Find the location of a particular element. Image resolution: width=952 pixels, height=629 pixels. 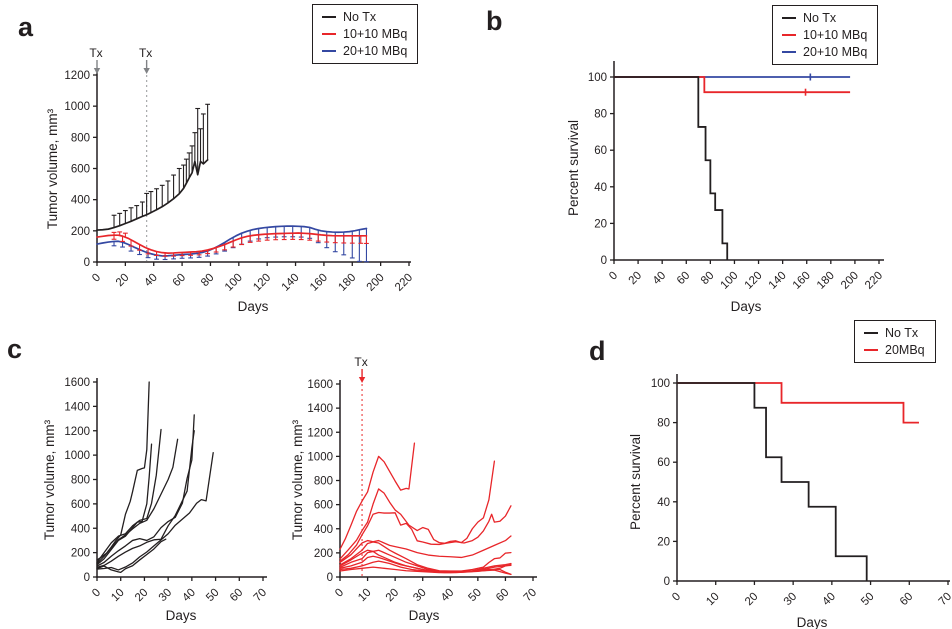

series-10-10-mbq is located at coordinates (232, 244).